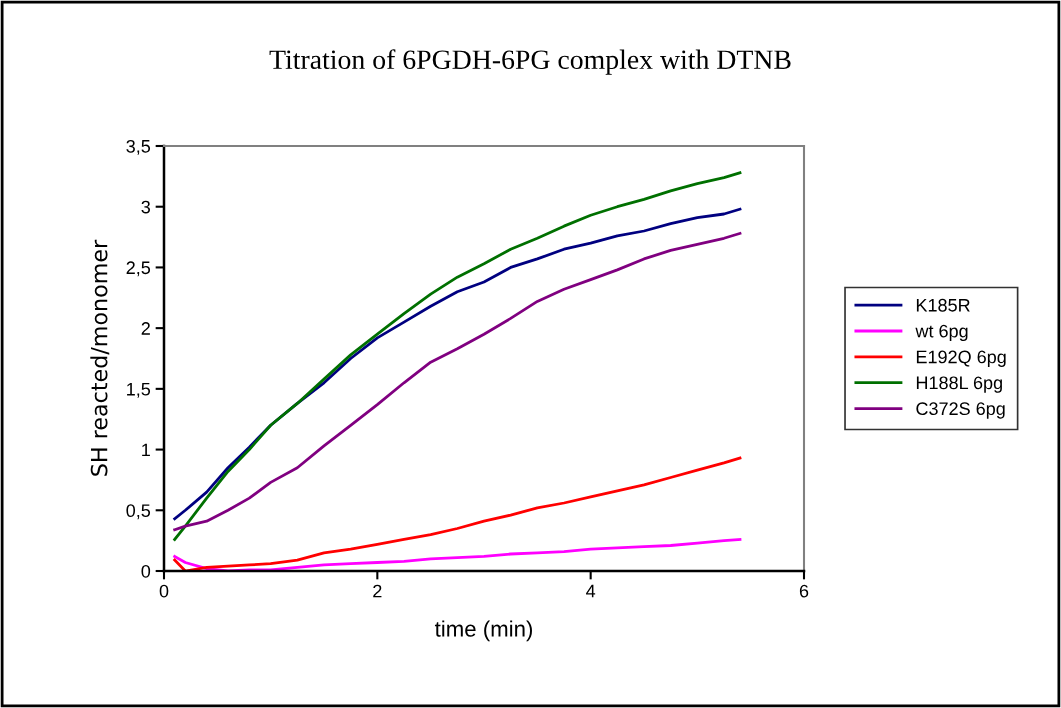 This screenshot has width=1061, height=708. What do you see at coordinates (961, 358) in the screenshot?
I see `legend-label: E192Q 6pg` at bounding box center [961, 358].